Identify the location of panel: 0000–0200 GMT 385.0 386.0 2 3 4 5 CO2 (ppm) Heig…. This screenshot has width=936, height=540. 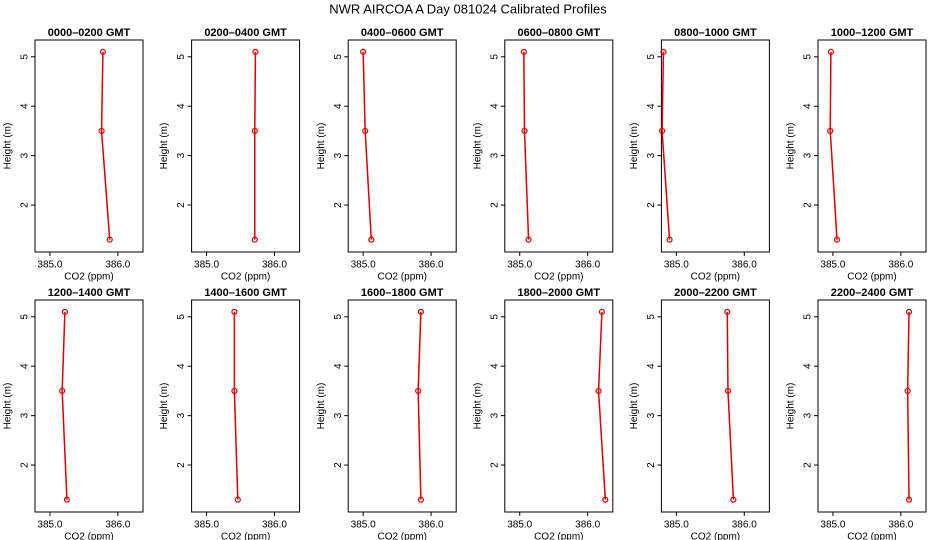
(73, 155).